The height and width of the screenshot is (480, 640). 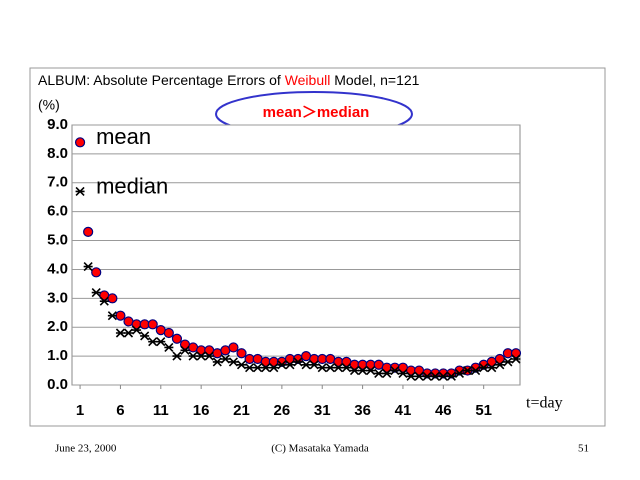 What do you see at coordinates (57, 124) in the screenshot?
I see `y-tick-label: 9.0` at bounding box center [57, 124].